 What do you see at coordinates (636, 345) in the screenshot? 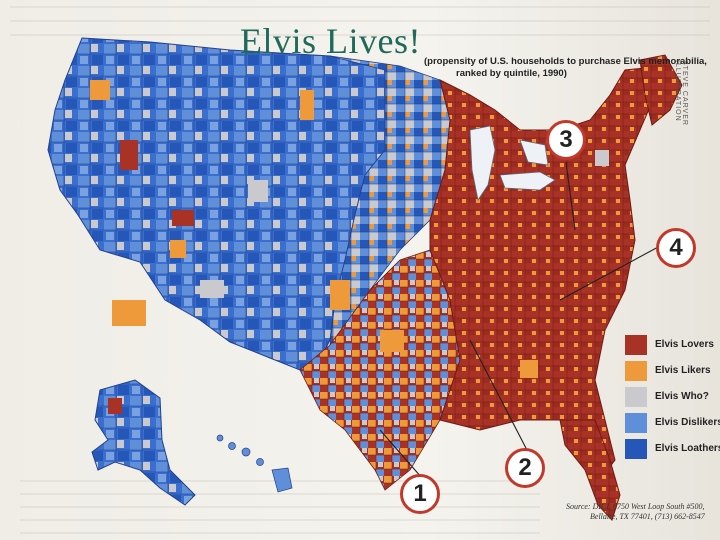
I see `legend-swatch-lovers` at bounding box center [636, 345].